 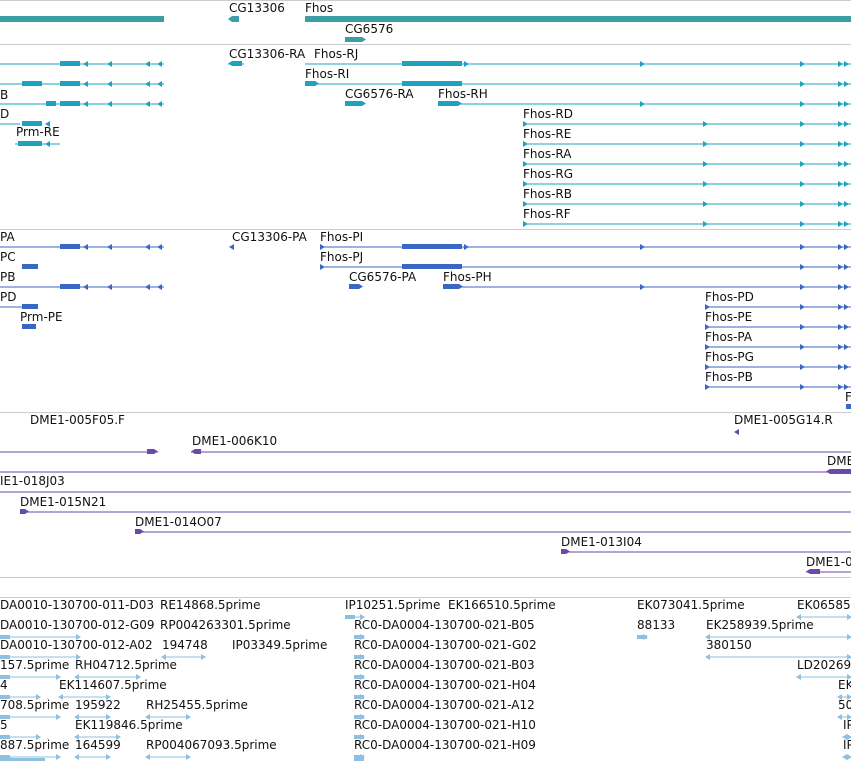 I want to click on proteins-label-pa: PA, so click(x=7, y=237).